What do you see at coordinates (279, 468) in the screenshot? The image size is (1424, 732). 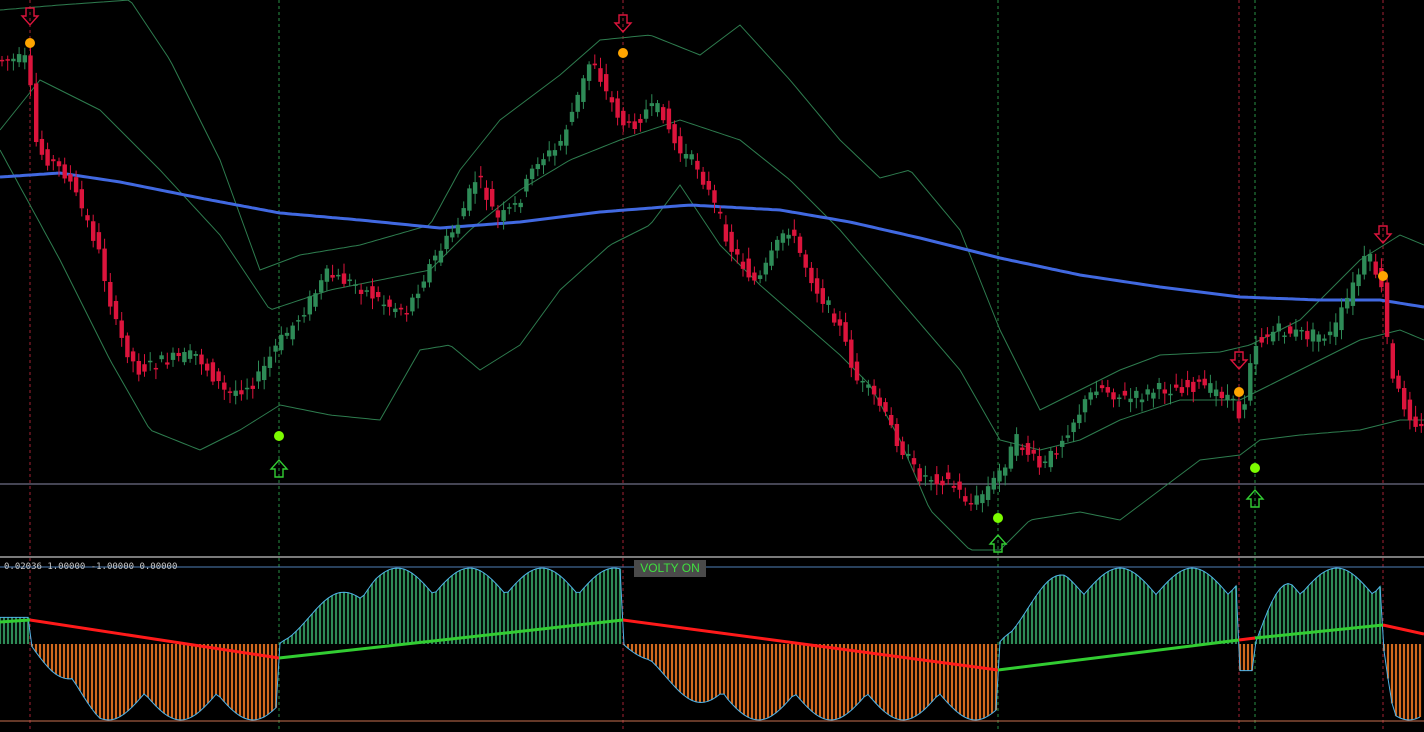 I see `buy-arrow-icon` at bounding box center [279, 468].